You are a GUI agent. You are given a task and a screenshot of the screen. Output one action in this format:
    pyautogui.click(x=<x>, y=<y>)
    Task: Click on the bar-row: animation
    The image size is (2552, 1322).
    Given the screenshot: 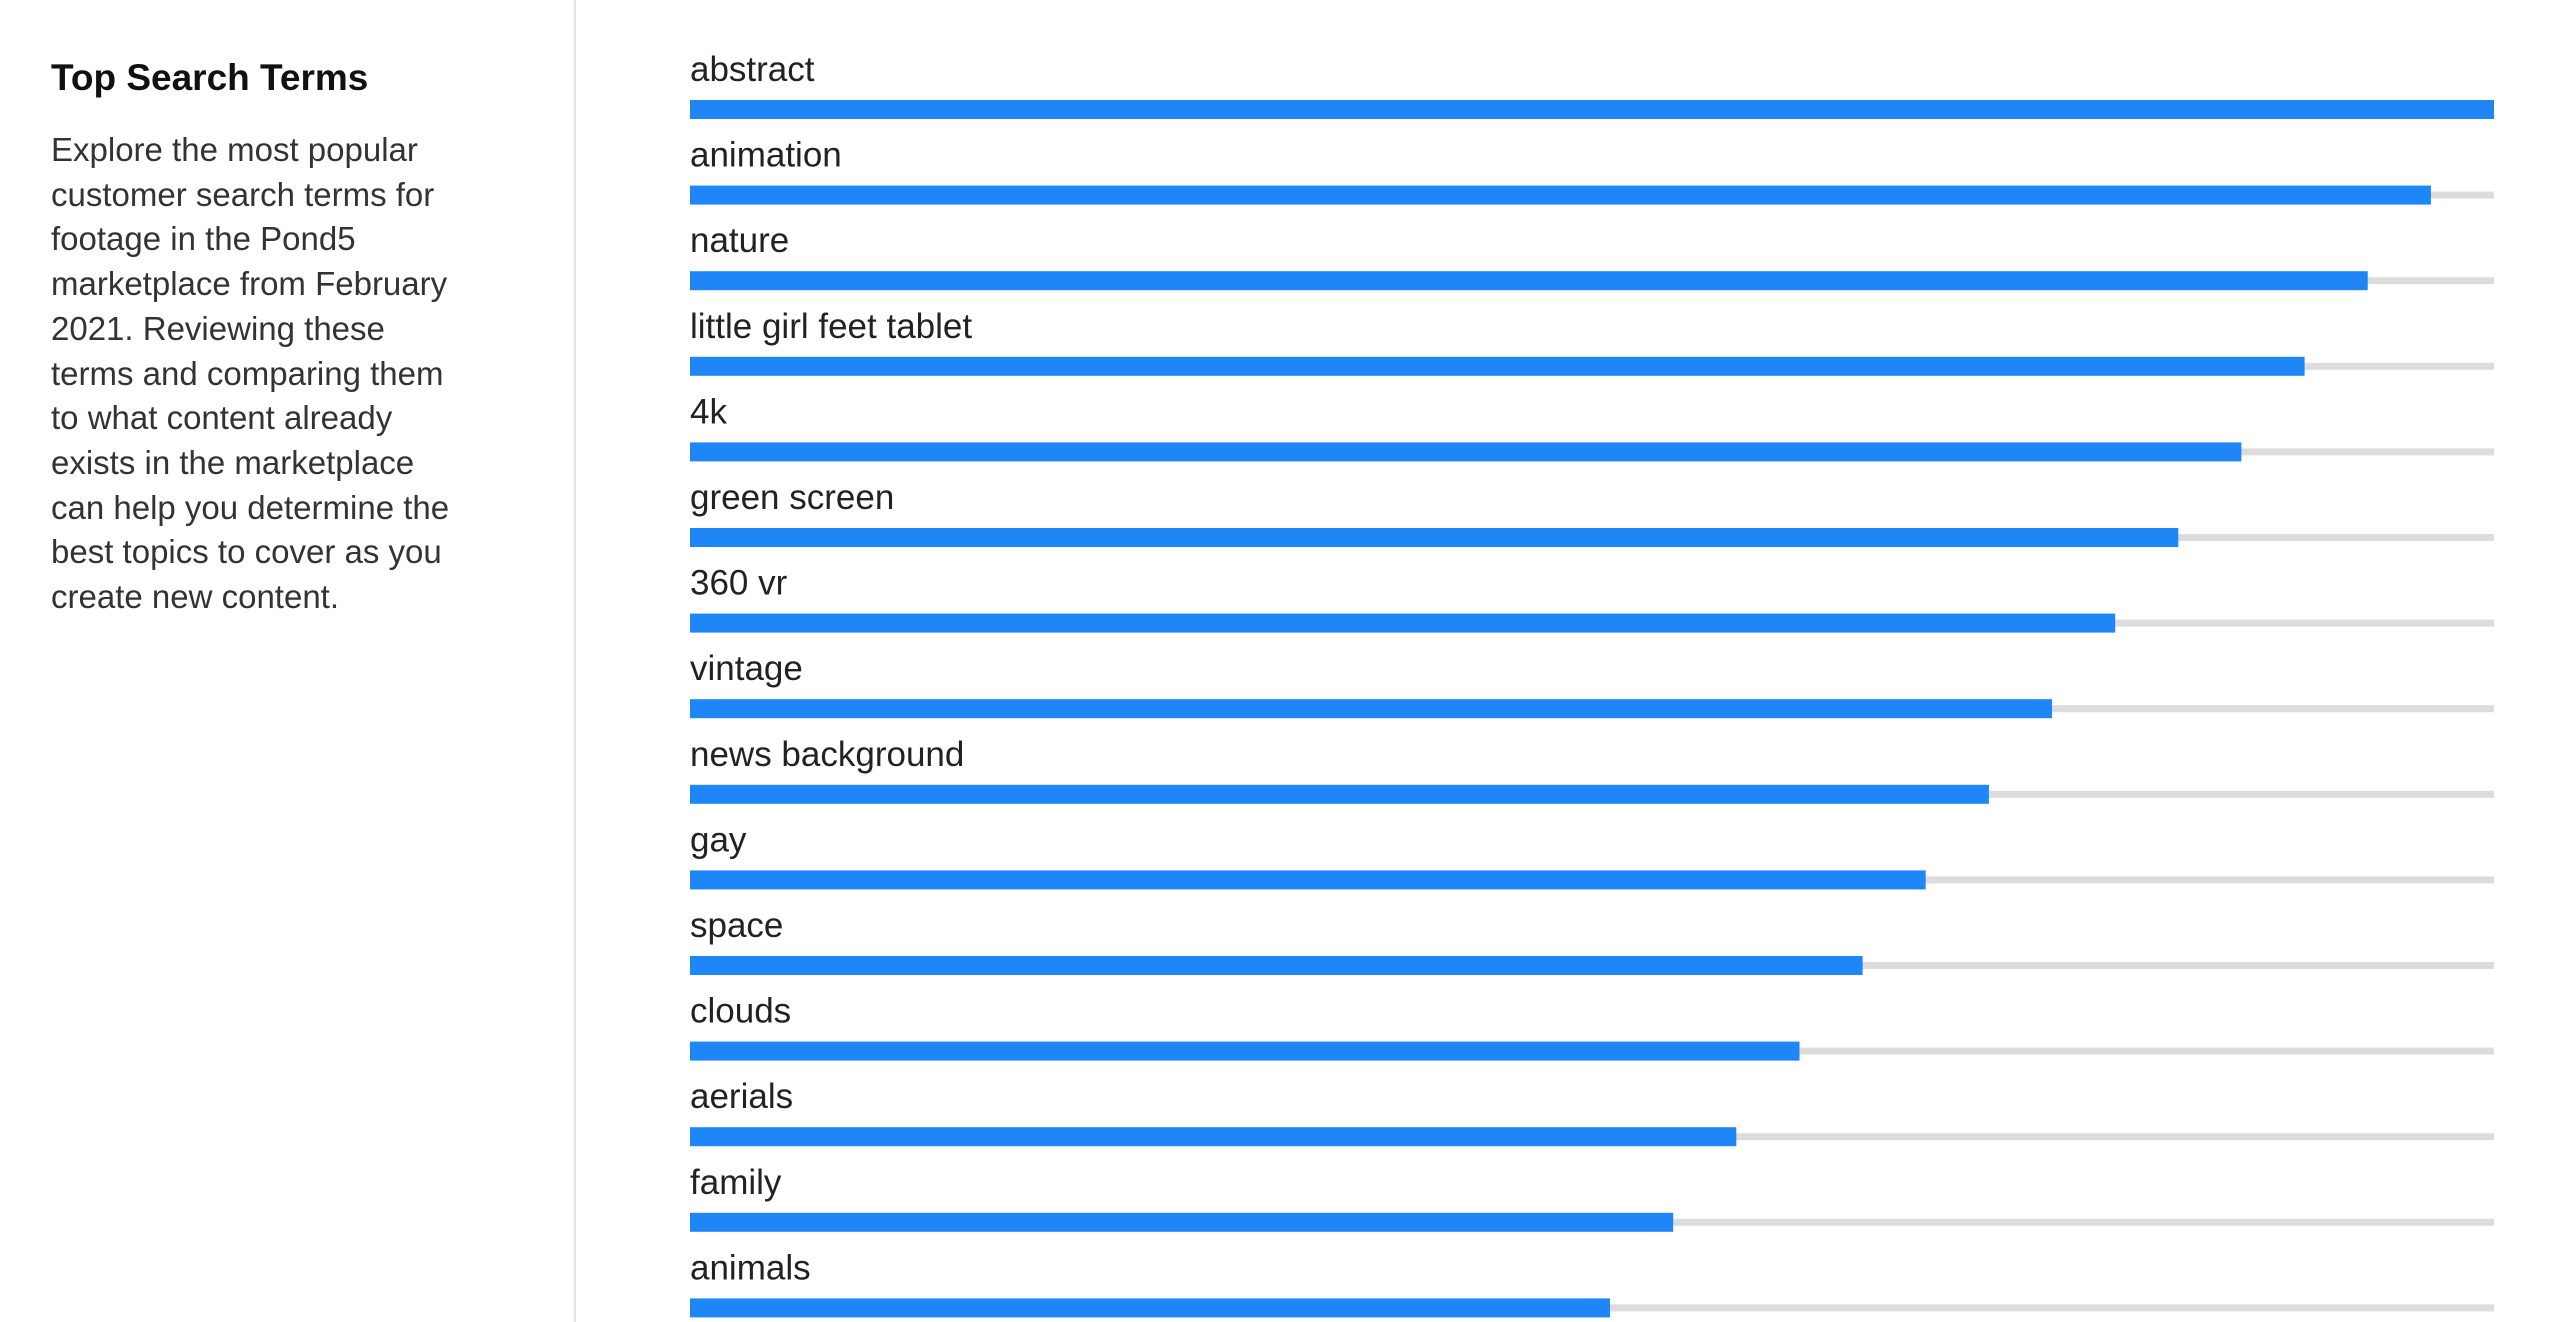 What is the action you would take?
    pyautogui.click(x=1592, y=170)
    